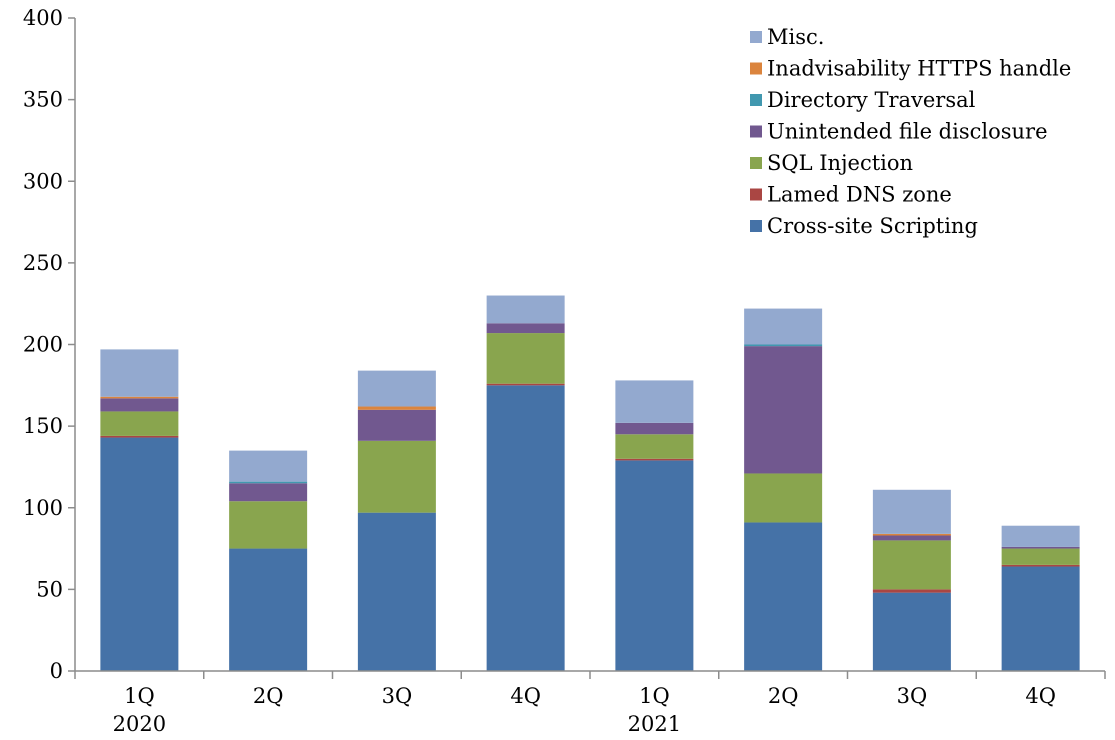 The image size is (1115, 740). Describe the element at coordinates (871, 100) in the screenshot. I see `legend-label-directory-traversal: Directory Traversal` at that location.